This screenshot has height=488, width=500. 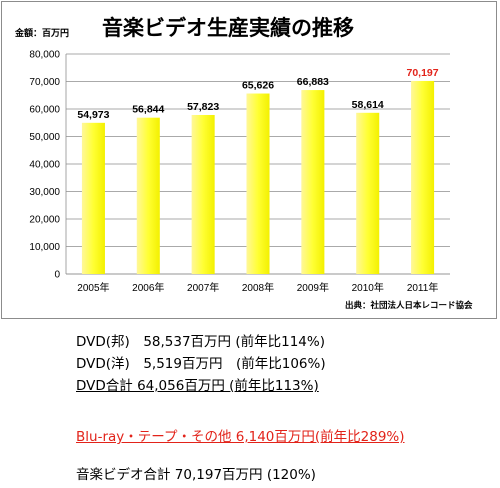 I want to click on note-dvd-domestic: DVD(邦) 58,537百万円 (前年比114%), so click(x=200, y=342).